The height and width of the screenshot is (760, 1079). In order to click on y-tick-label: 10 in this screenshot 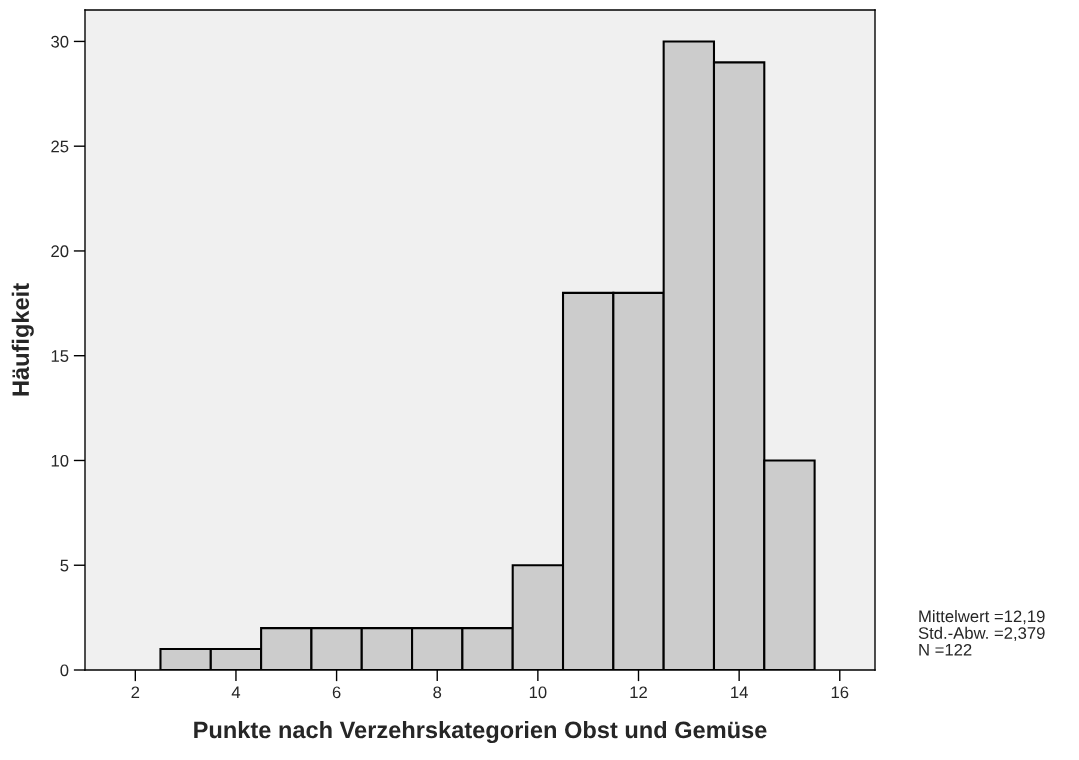, I will do `click(60, 460)`.